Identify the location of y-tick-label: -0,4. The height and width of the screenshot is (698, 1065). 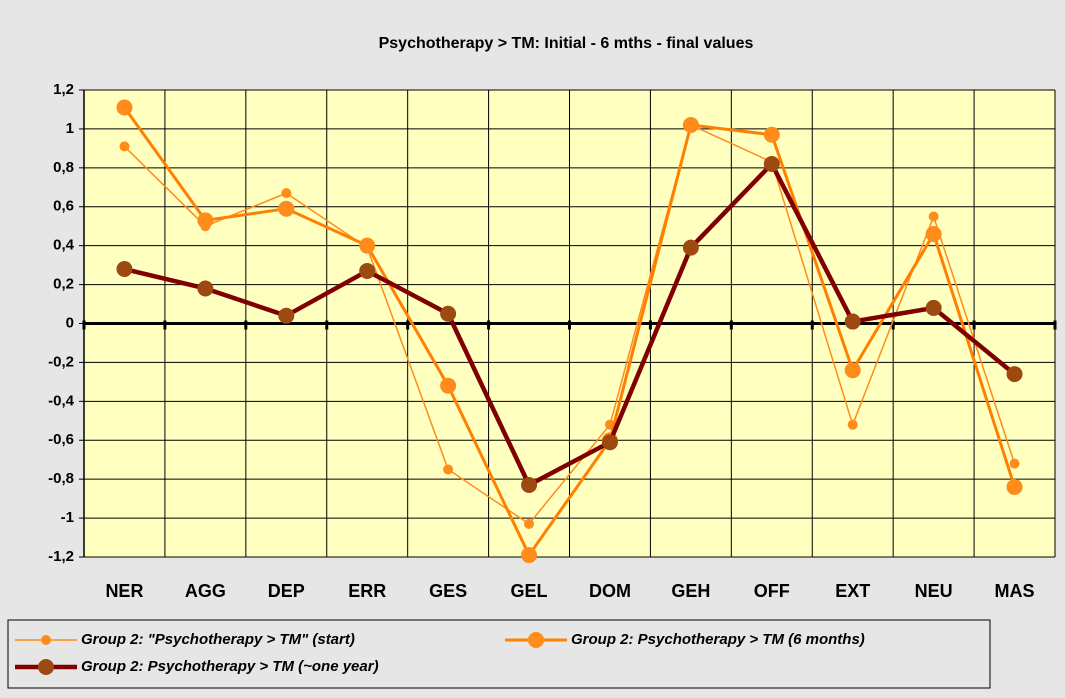
(61, 400).